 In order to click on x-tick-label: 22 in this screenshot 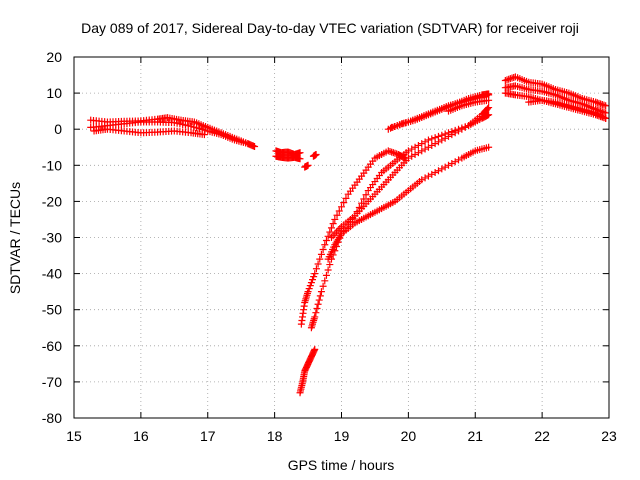, I will do `click(542, 436)`.